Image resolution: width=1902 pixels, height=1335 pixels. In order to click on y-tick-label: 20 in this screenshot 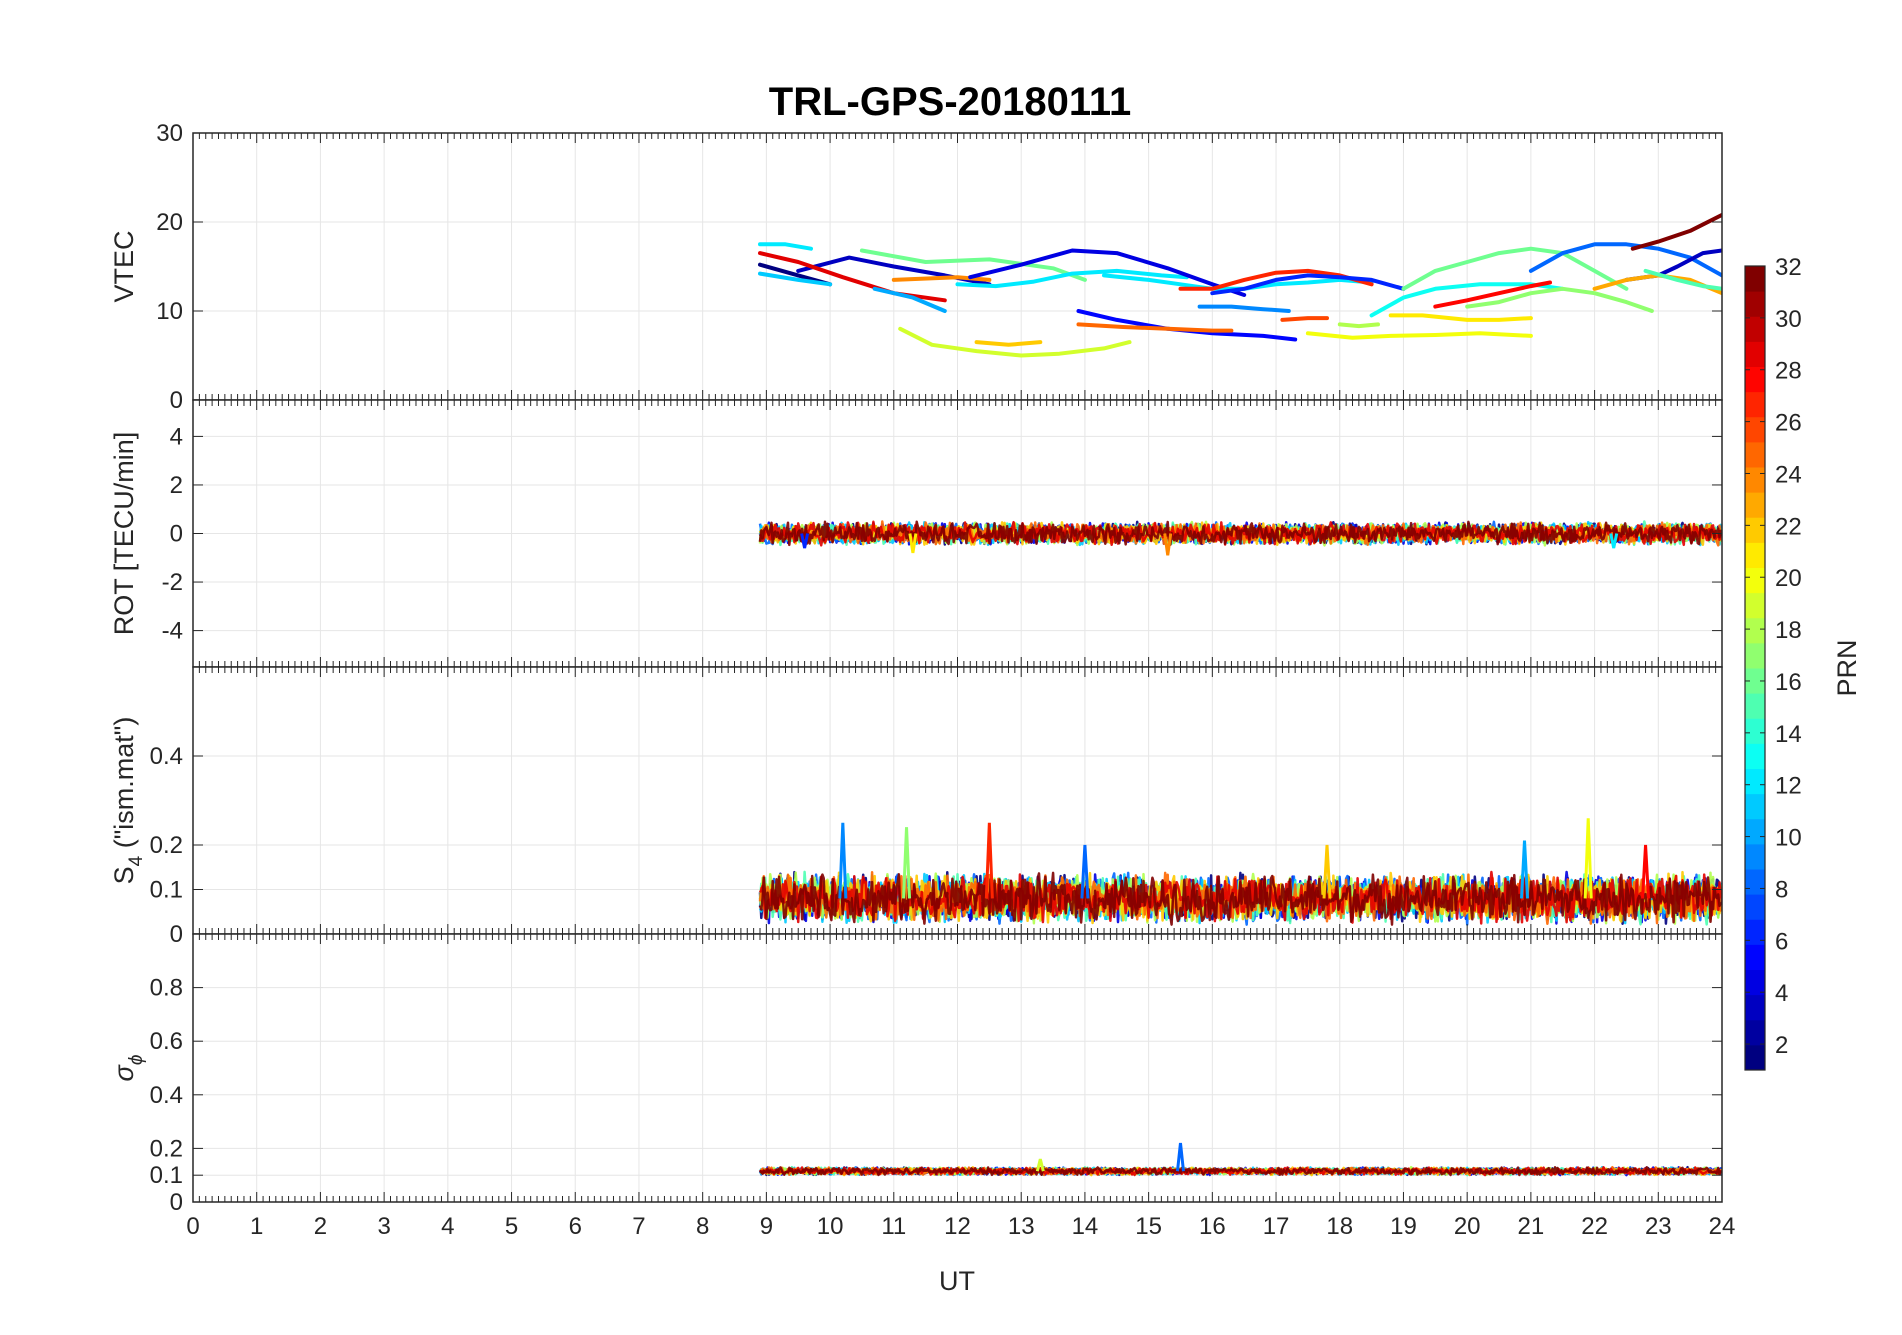, I will do `click(169, 222)`.